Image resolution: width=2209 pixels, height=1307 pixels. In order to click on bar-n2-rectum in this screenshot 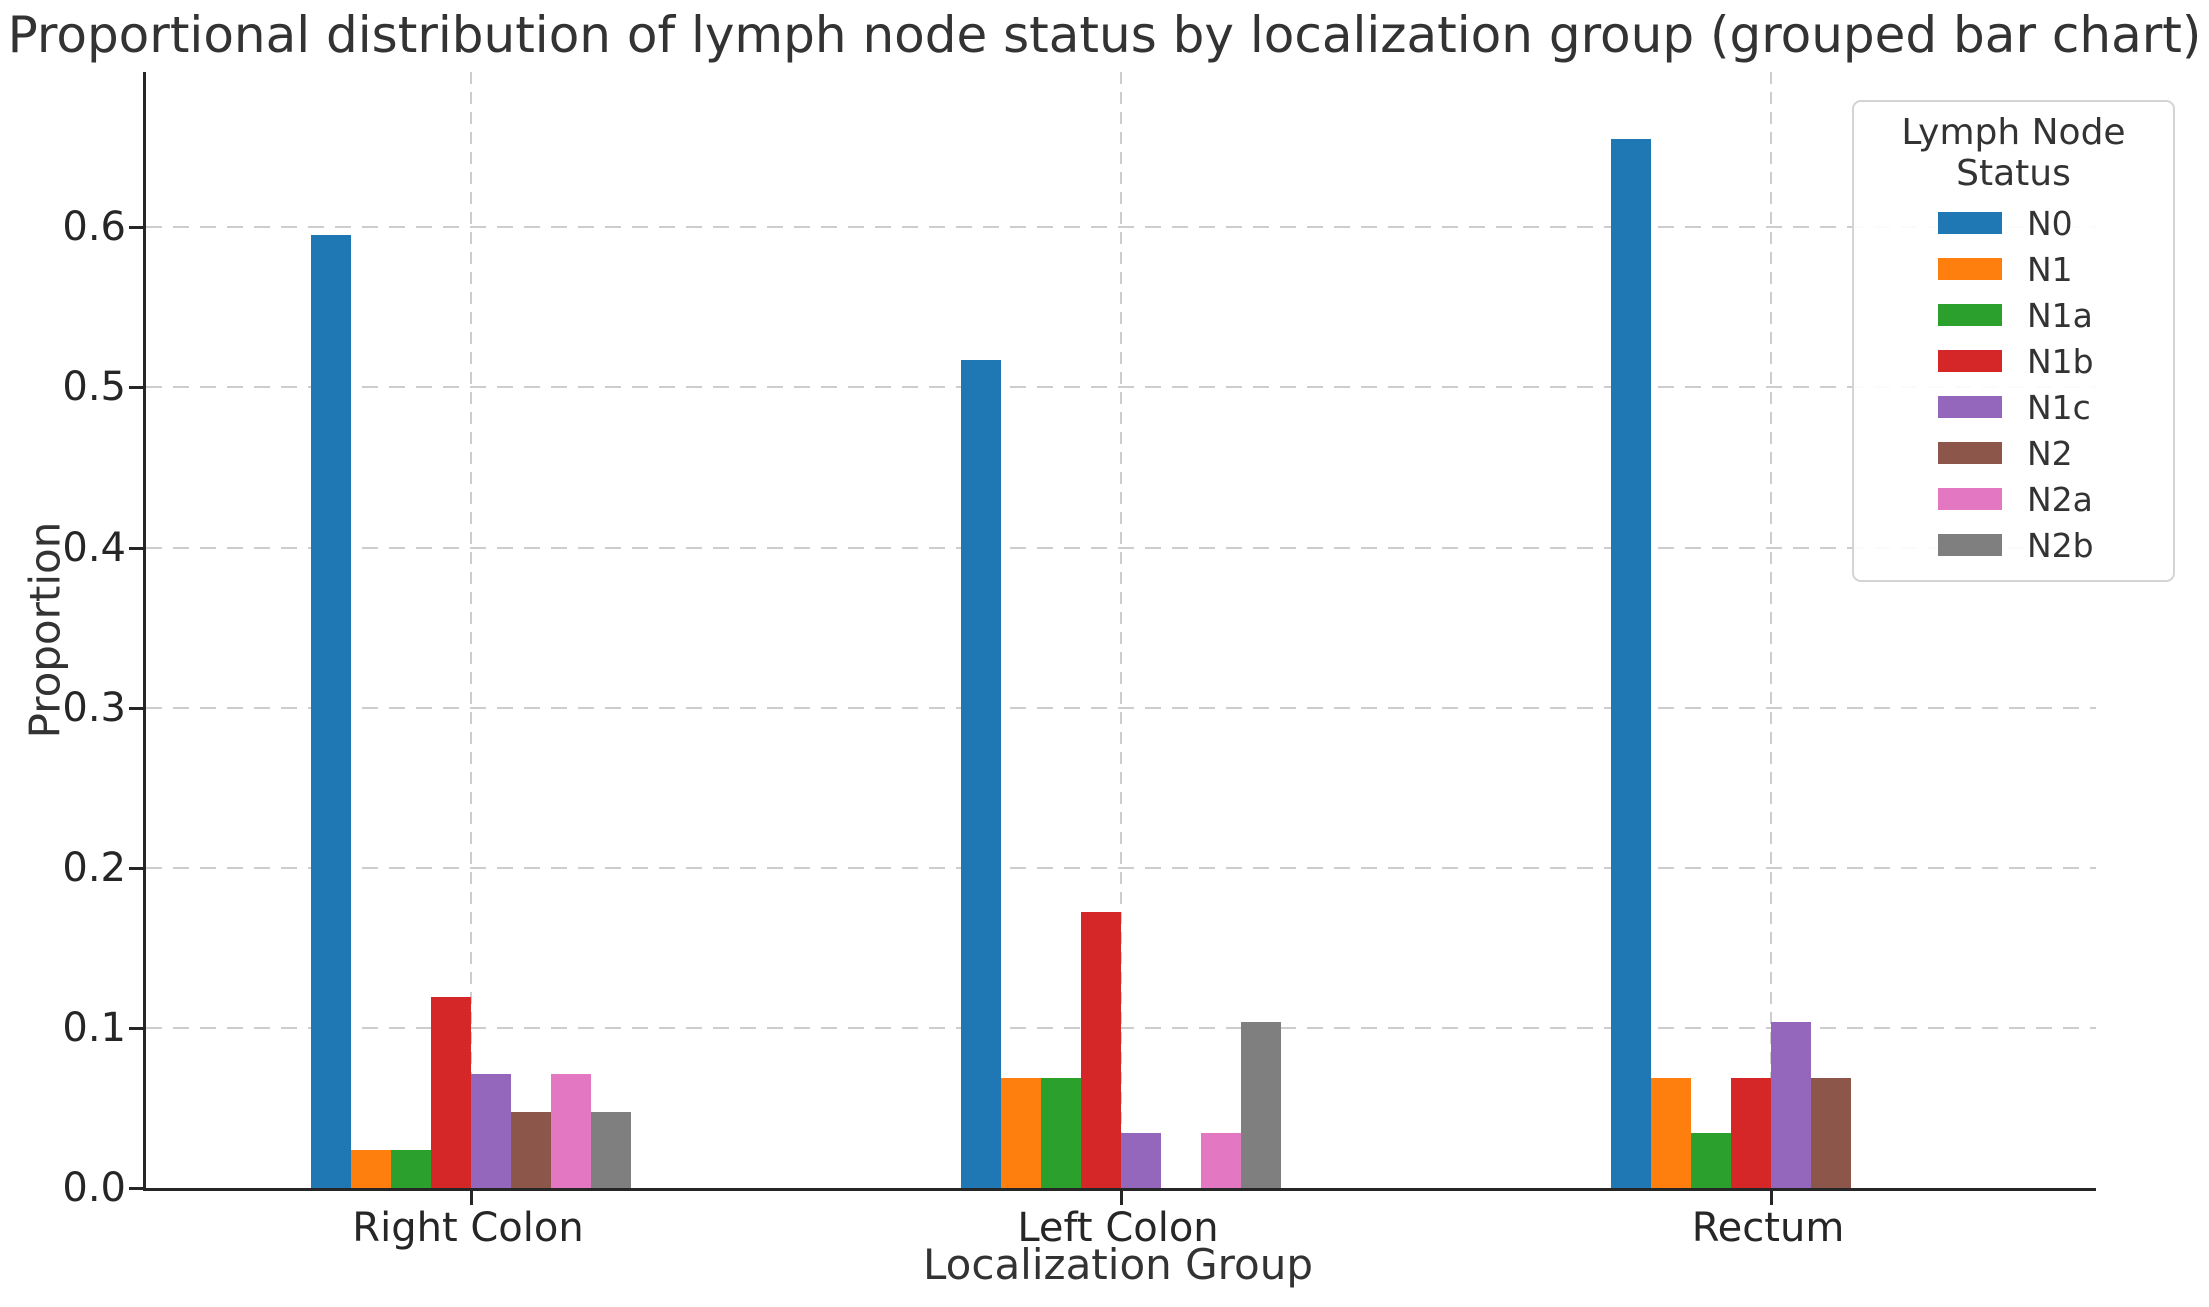, I will do `click(1831, 1132)`.